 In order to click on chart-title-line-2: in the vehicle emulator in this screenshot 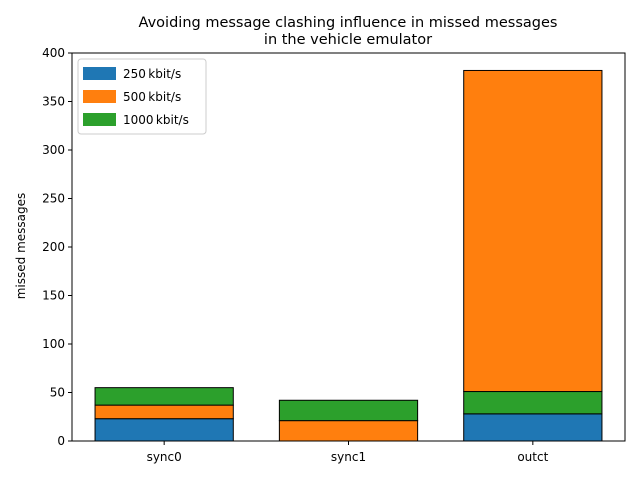, I will do `click(348, 40)`.